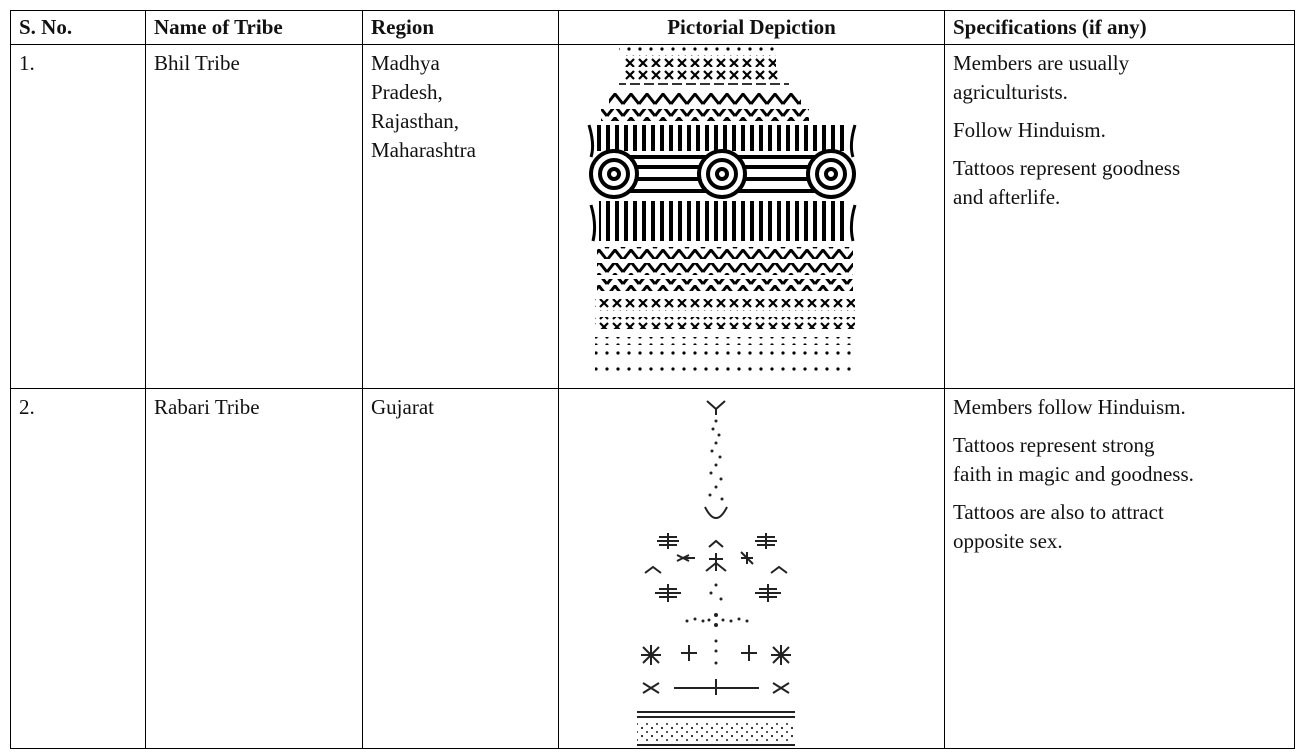 The height and width of the screenshot is (756, 1304). I want to click on region-cell: Gujarat, so click(460, 568).